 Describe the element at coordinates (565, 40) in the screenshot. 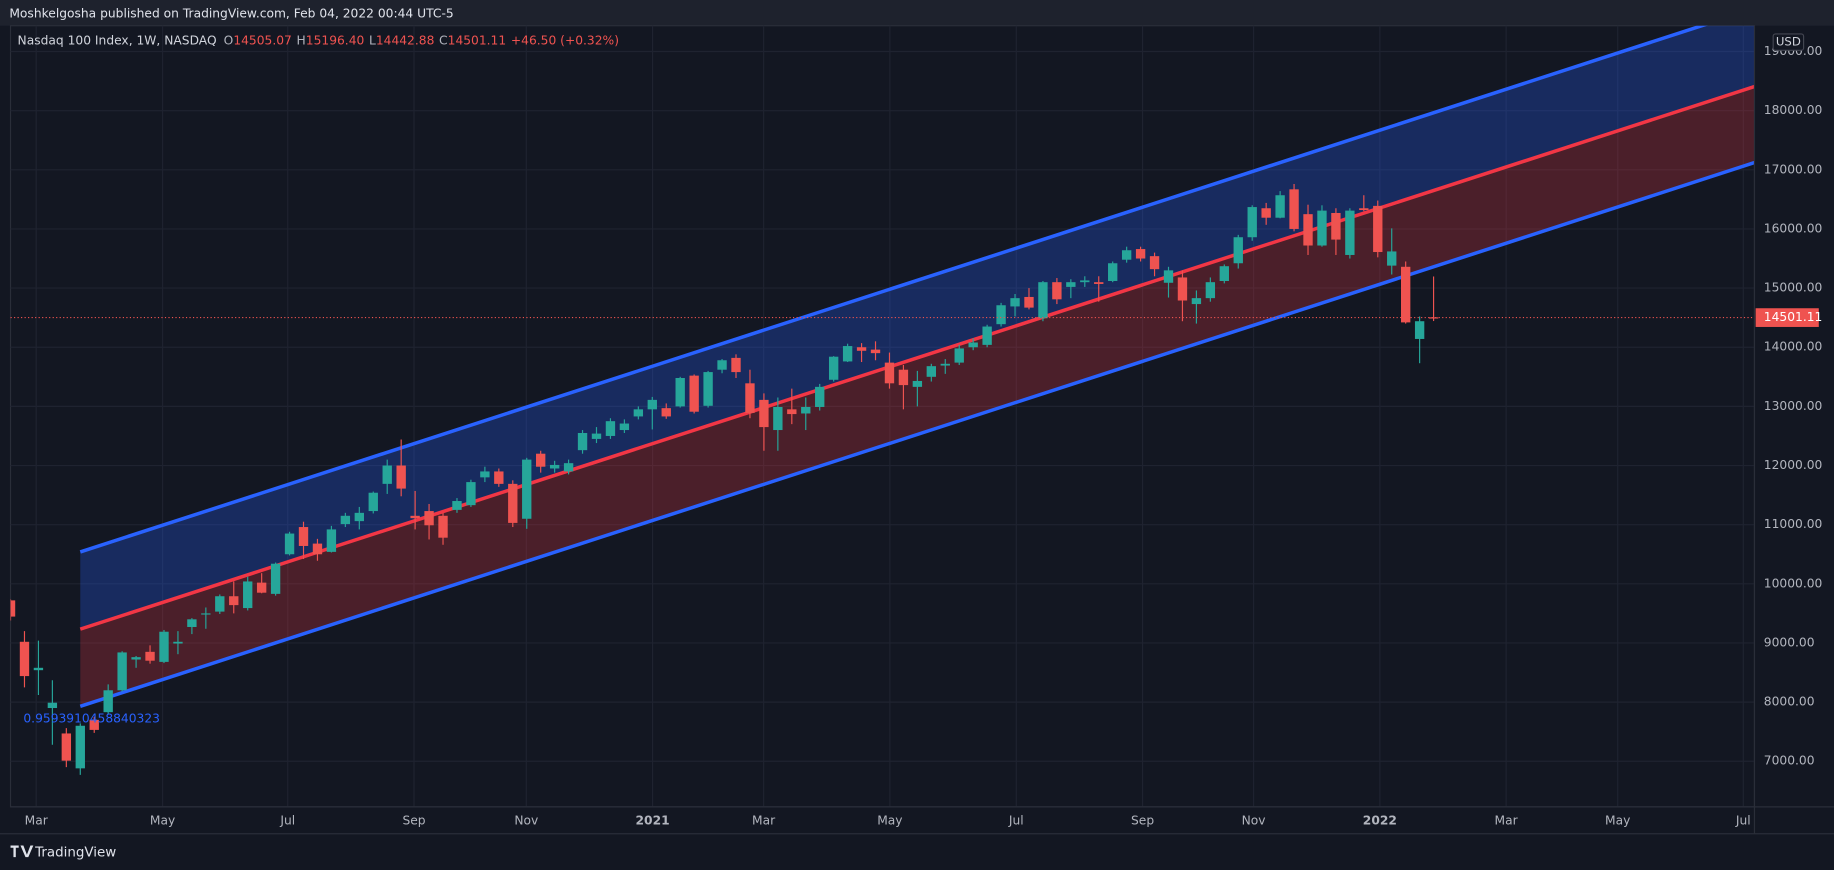

I see `legend-change: +46.50 (+0.32%)` at that location.